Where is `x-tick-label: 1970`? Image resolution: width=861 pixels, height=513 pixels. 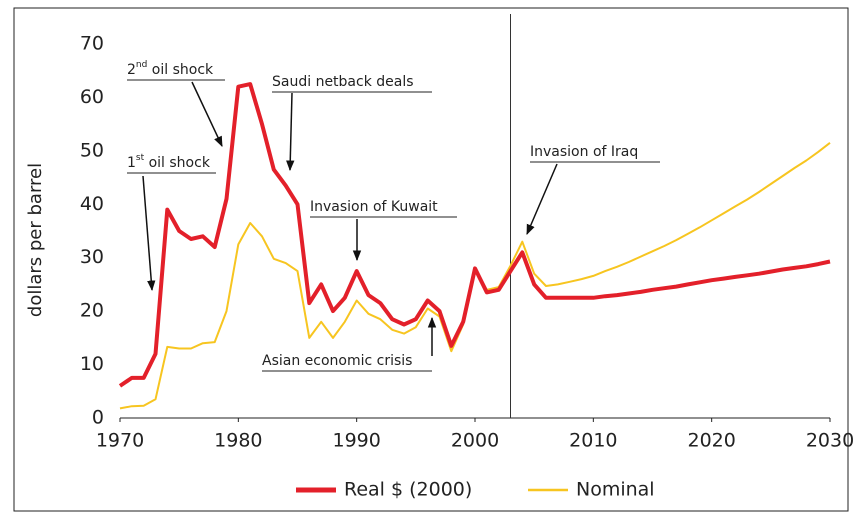
x-tick-label: 1970 is located at coordinates (120, 441).